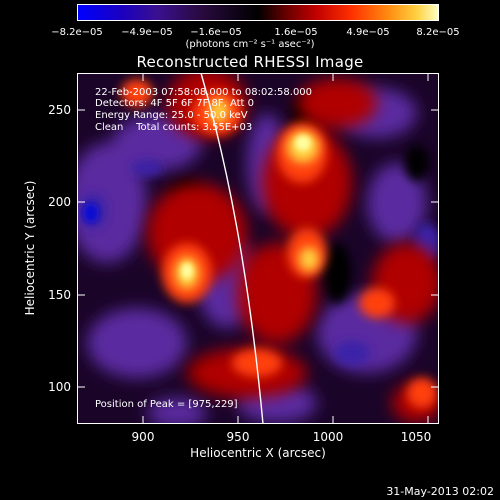 This screenshot has height=500, width=500. I want to click on info-peak-position: Position of Peak = [975,229], so click(166, 404).